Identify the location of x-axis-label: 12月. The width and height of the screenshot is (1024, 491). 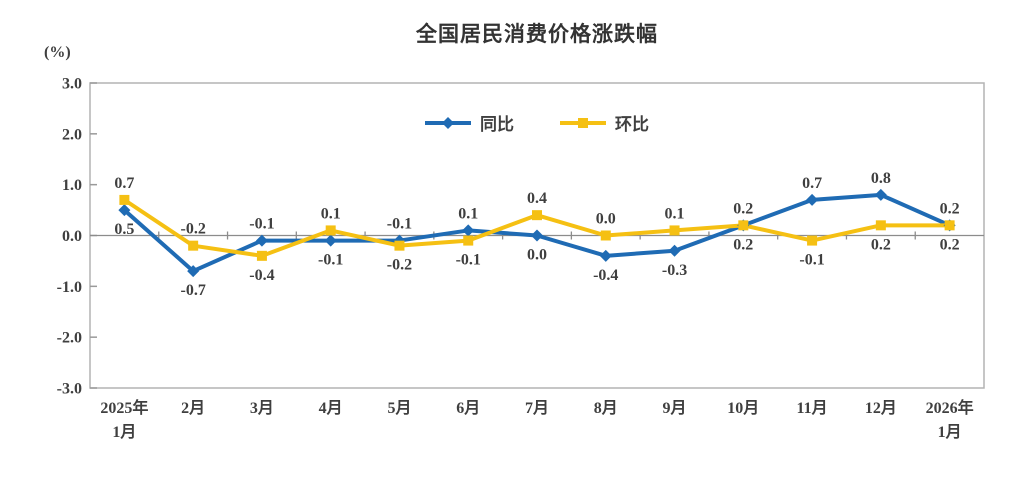
(881, 408).